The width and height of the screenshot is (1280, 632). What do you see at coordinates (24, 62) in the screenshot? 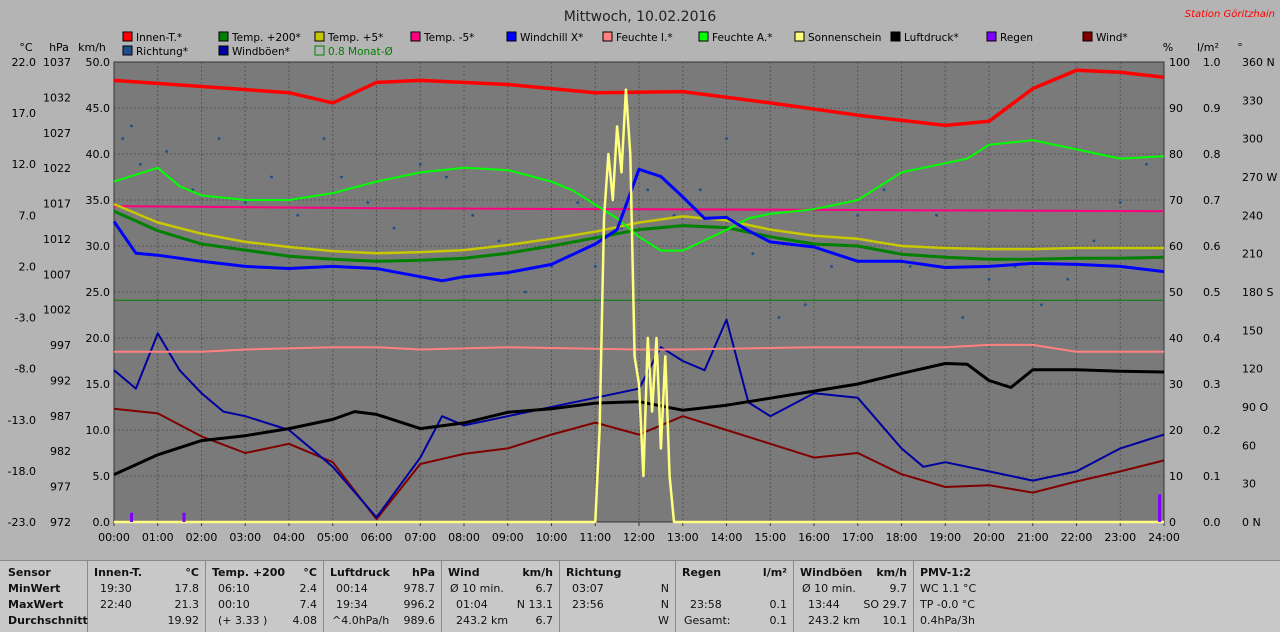
I see `tick-celsius: 22.0` at bounding box center [24, 62].